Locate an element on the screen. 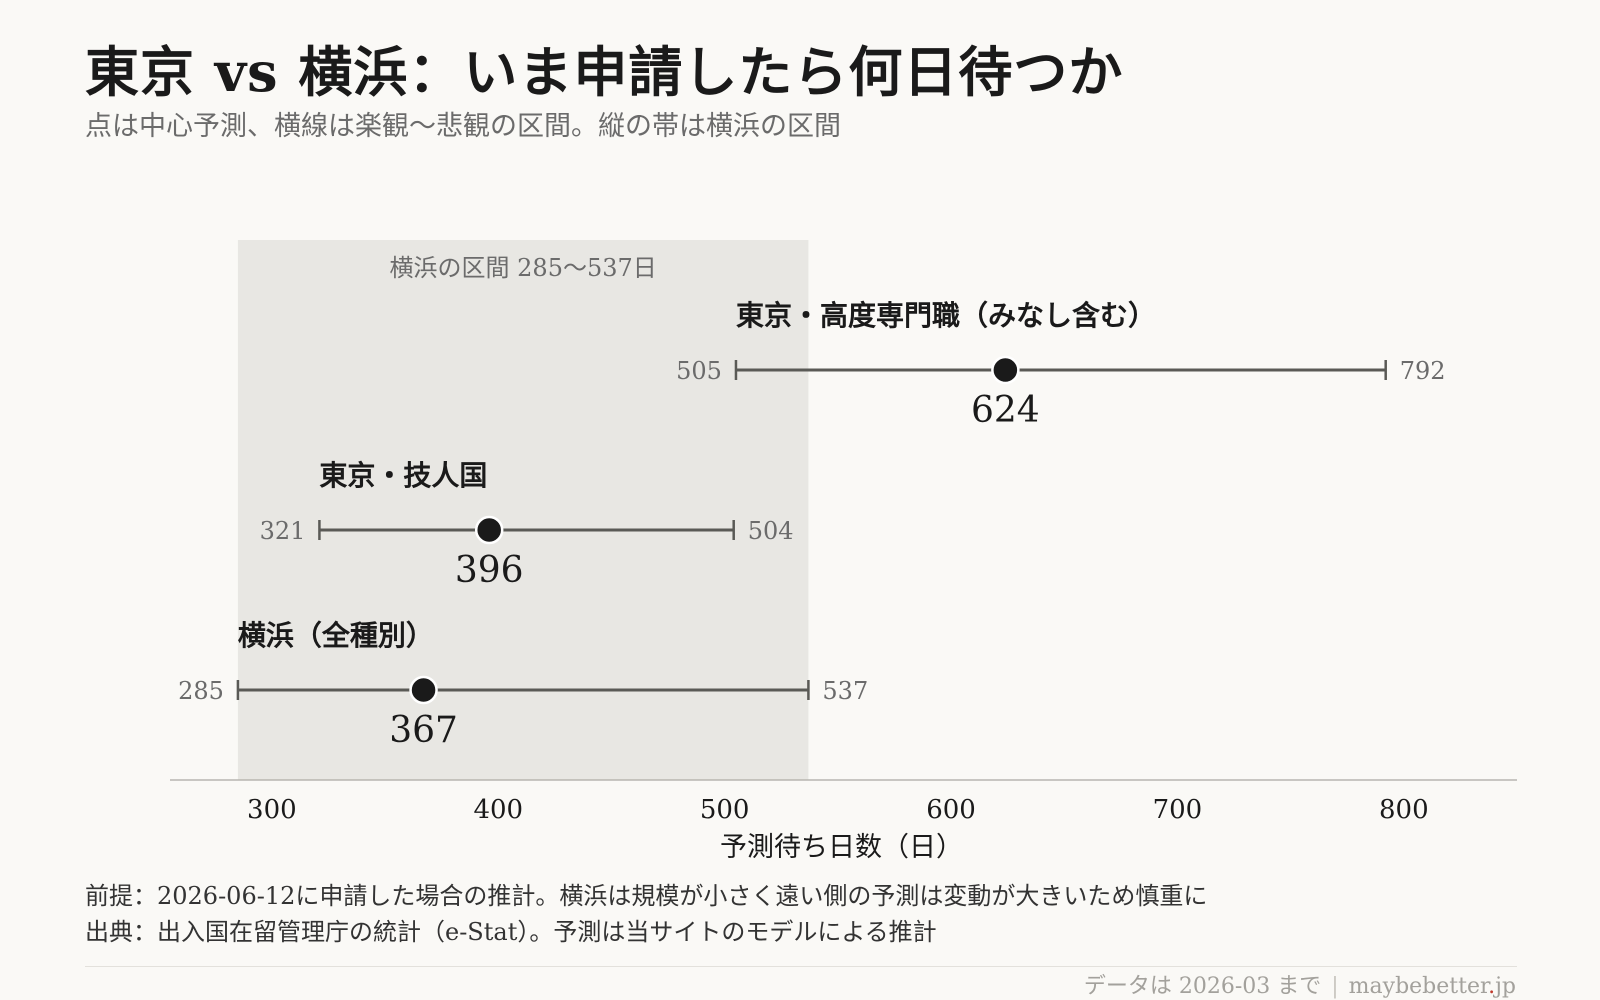  center-value-label: 367 is located at coordinates (423, 730).